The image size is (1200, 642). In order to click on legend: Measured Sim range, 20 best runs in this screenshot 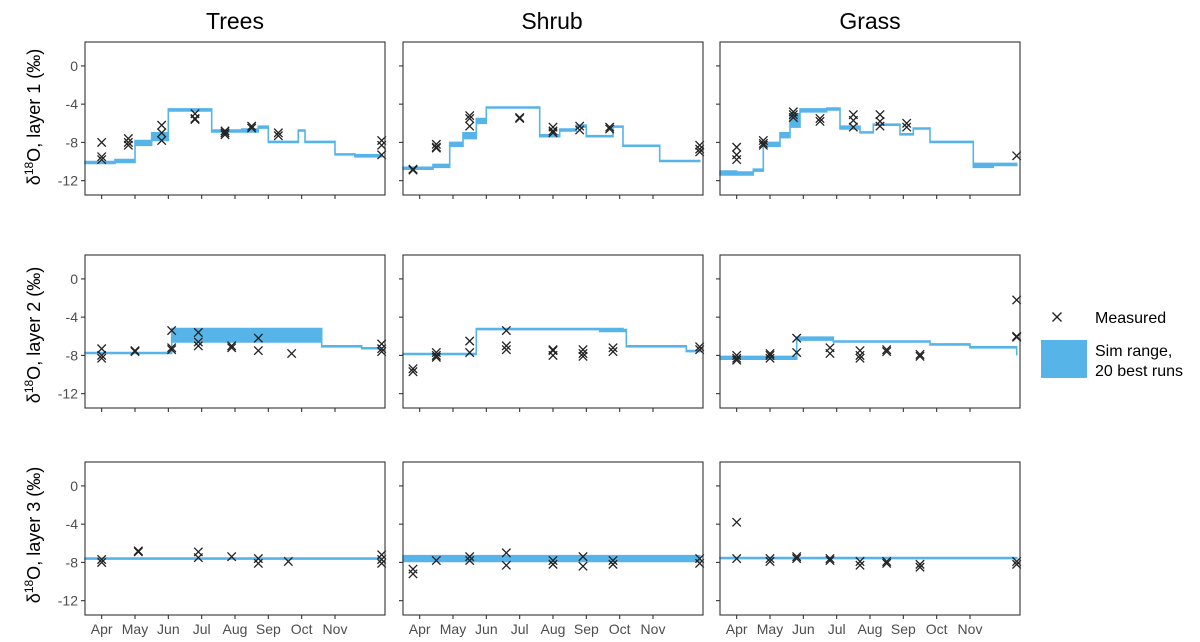, I will do `click(1112, 345)`.